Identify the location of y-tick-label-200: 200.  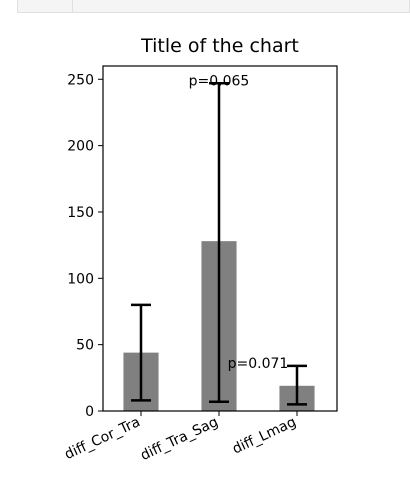
(80, 147).